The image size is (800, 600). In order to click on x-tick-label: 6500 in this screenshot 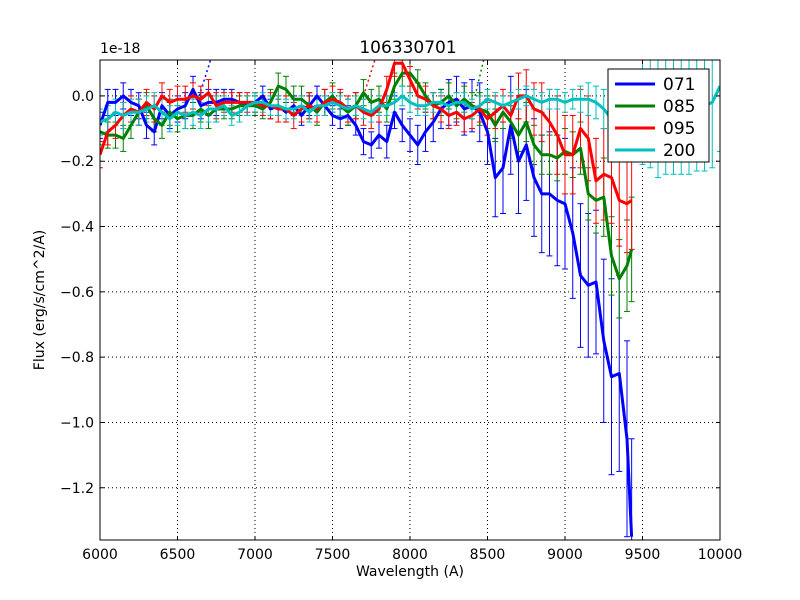, I will do `click(178, 555)`.